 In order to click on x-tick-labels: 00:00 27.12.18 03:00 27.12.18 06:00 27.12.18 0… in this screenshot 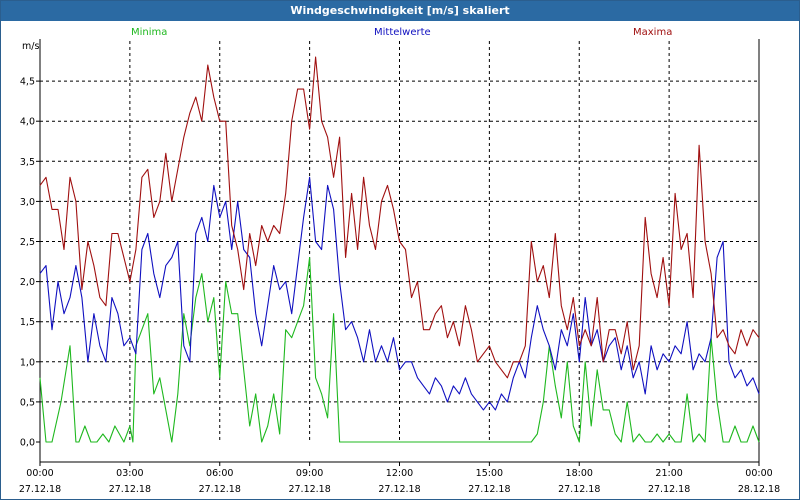, I will do `click(399, 481)`.